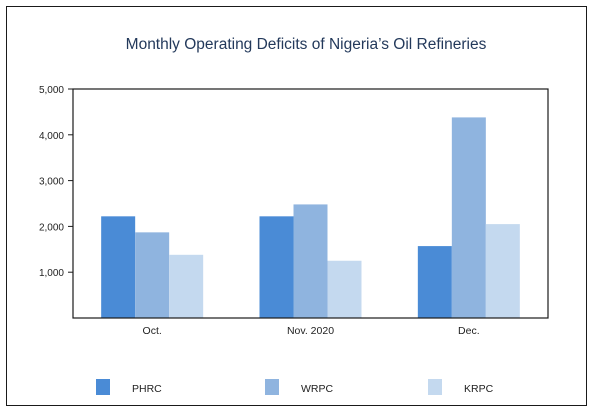 The height and width of the screenshot is (414, 596). What do you see at coordinates (317, 389) in the screenshot?
I see `legend-label-wrpc: WRPC` at bounding box center [317, 389].